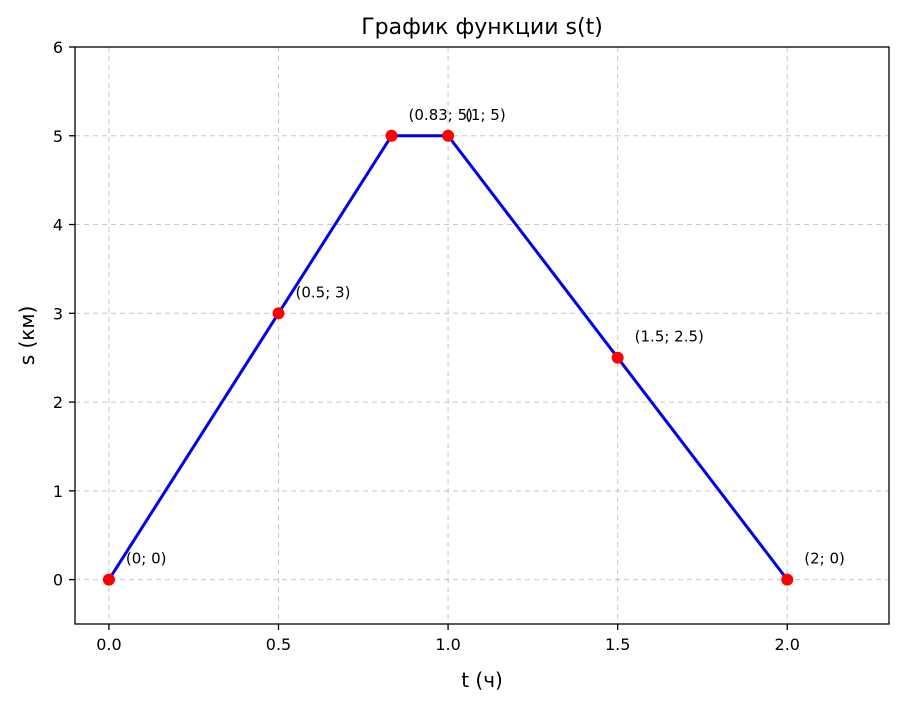 The width and height of the screenshot is (904, 706). What do you see at coordinates (787, 644) in the screenshot?
I see `x-tick-label: 2.0` at bounding box center [787, 644].